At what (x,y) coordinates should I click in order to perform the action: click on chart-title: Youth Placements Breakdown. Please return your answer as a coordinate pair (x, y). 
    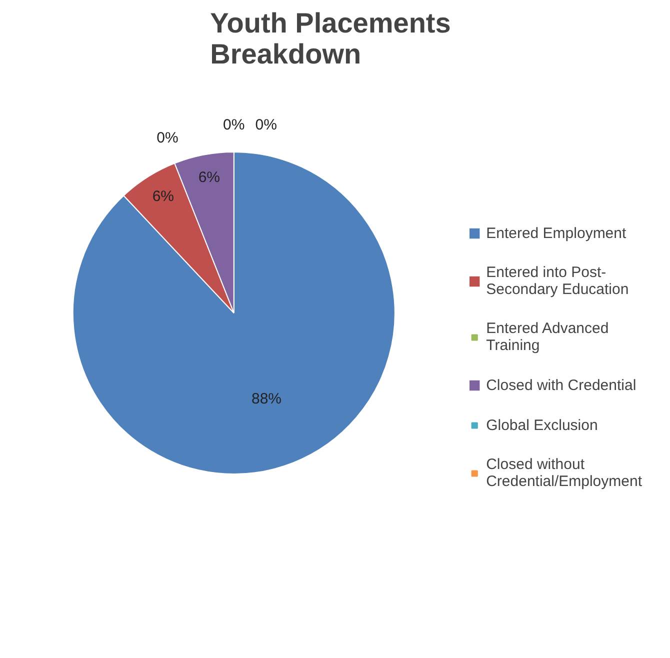
    Looking at the image, I should click on (330, 39).